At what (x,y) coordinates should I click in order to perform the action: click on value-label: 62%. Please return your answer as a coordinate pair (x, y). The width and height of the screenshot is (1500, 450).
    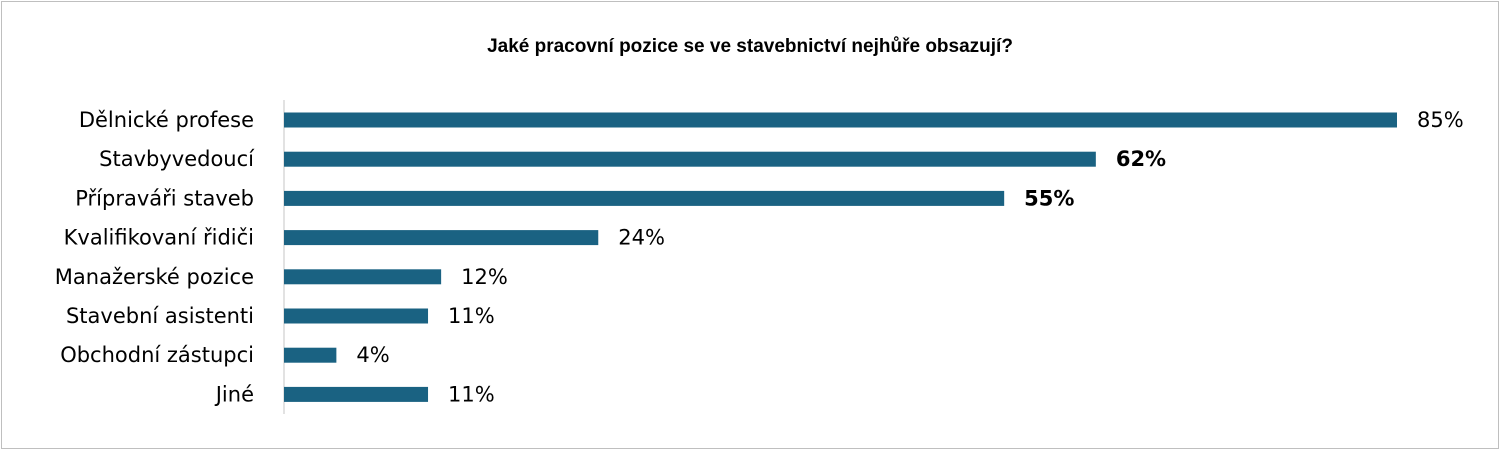
    Looking at the image, I should click on (1141, 159).